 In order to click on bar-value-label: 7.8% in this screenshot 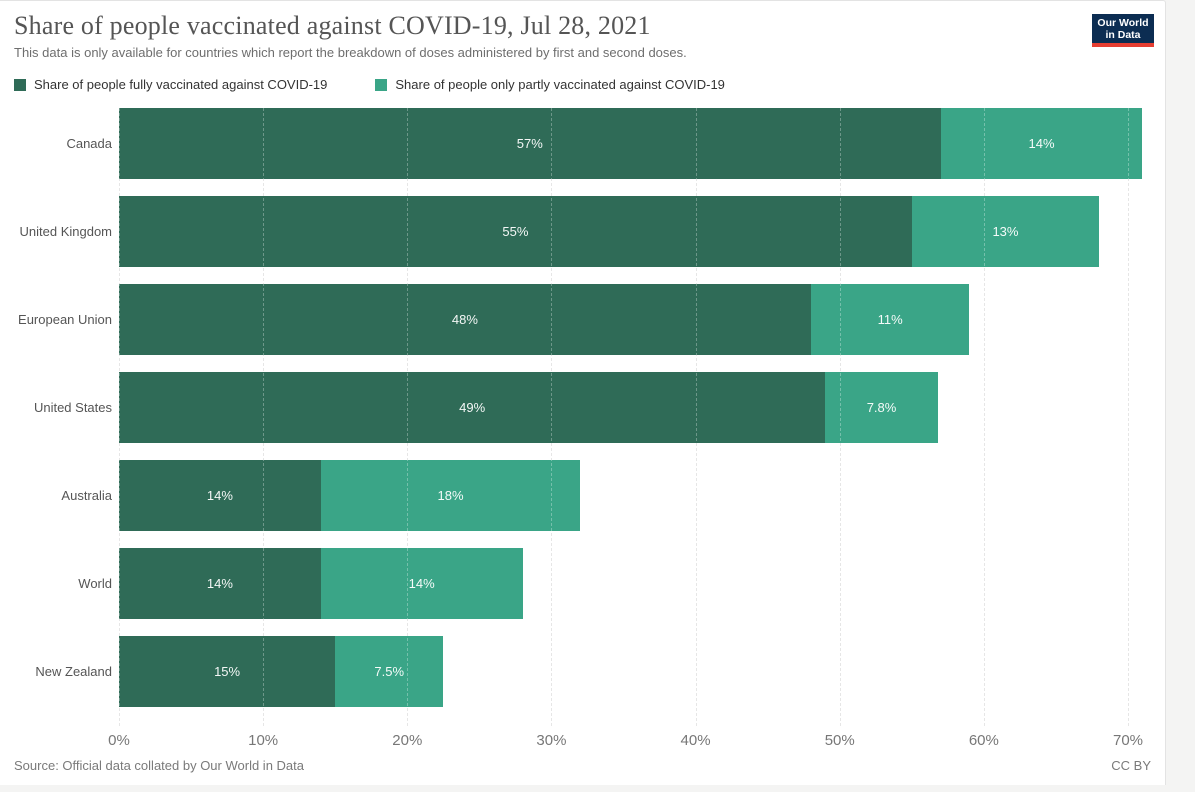, I will do `click(881, 407)`.